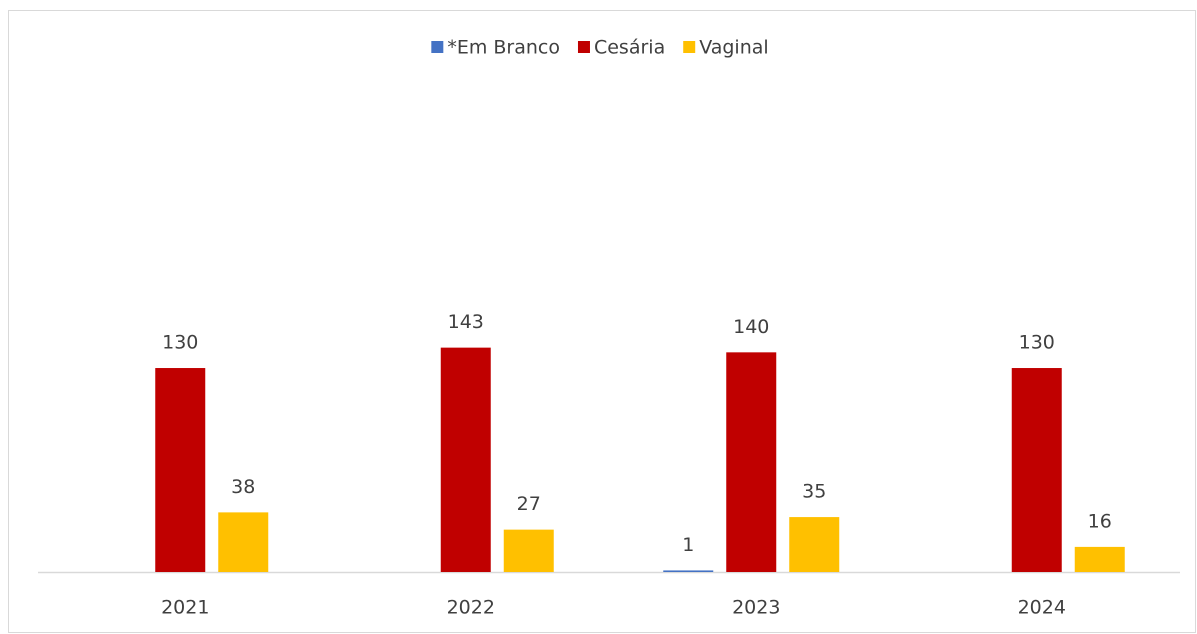 The width and height of the screenshot is (1197, 634). What do you see at coordinates (814, 492) in the screenshot?
I see `data-label: 35` at bounding box center [814, 492].